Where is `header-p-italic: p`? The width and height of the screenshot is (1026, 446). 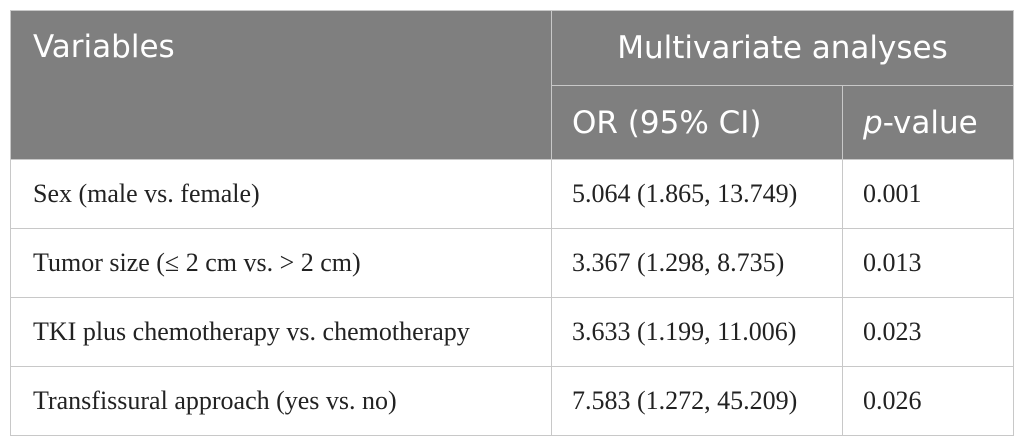 header-p-italic: p is located at coordinates (873, 122).